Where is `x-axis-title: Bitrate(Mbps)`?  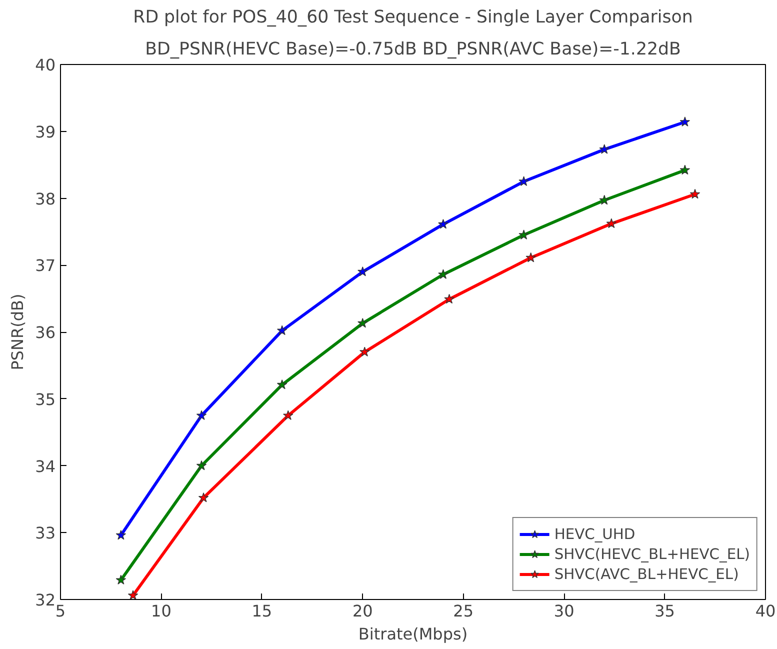 x-axis-title: Bitrate(Mbps) is located at coordinates (413, 634).